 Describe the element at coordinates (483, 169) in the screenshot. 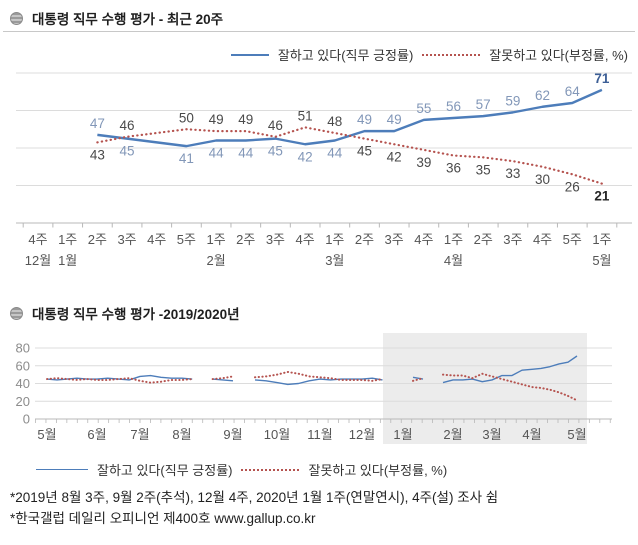

I see `negative-value-label: 35` at that location.